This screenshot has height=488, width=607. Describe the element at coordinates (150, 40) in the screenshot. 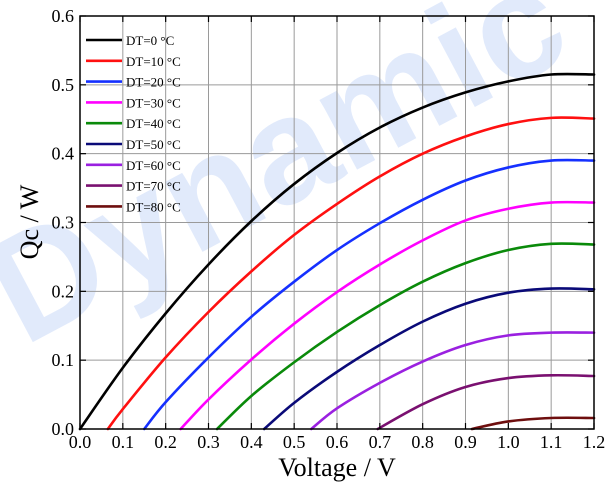

I see `legend-label-0: DT=0 °C` at that location.